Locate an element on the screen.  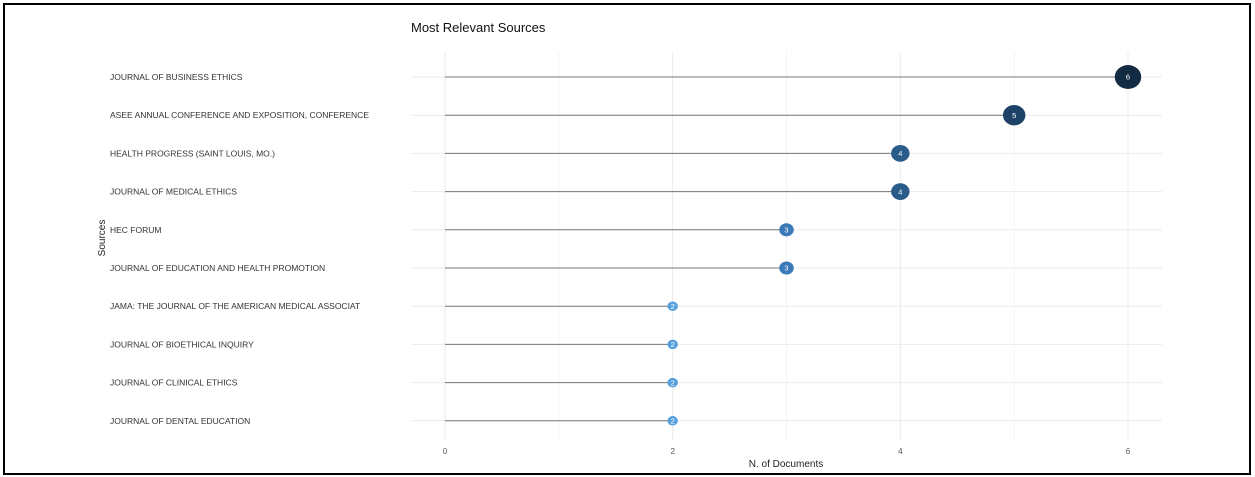
x-tick-label: 0 is located at coordinates (445, 451).